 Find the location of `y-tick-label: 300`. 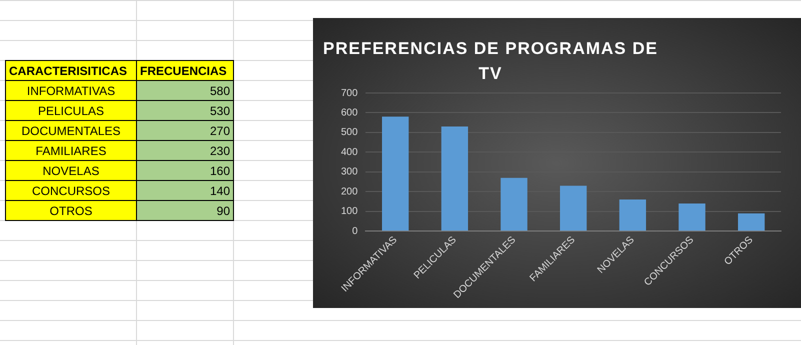

y-tick-label: 300 is located at coordinates (349, 172).